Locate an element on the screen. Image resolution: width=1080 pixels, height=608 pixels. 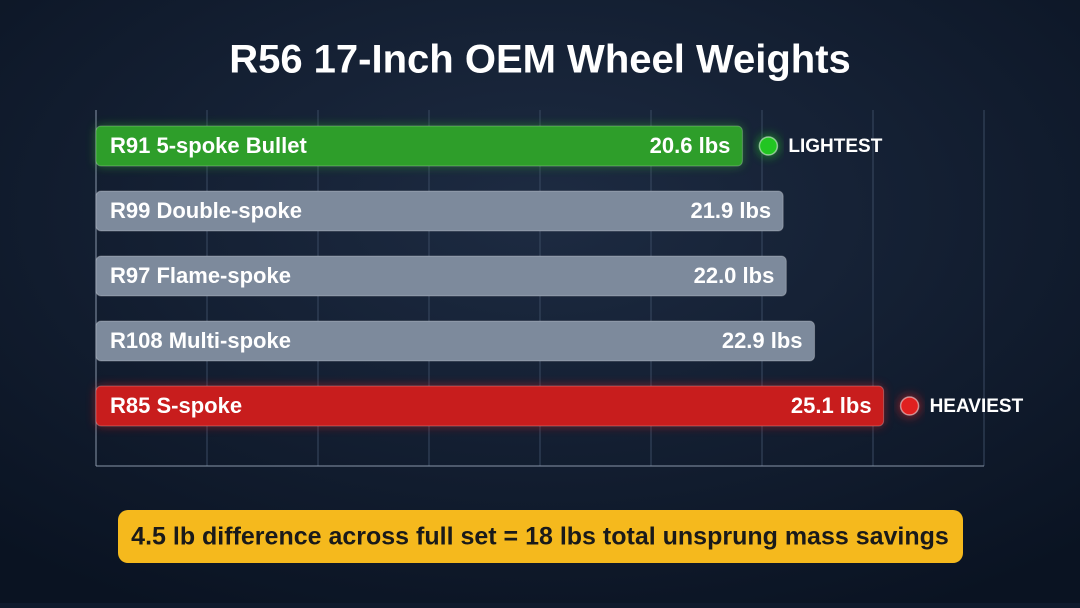
category-label: R97 Flame-spoke is located at coordinates (200, 275).